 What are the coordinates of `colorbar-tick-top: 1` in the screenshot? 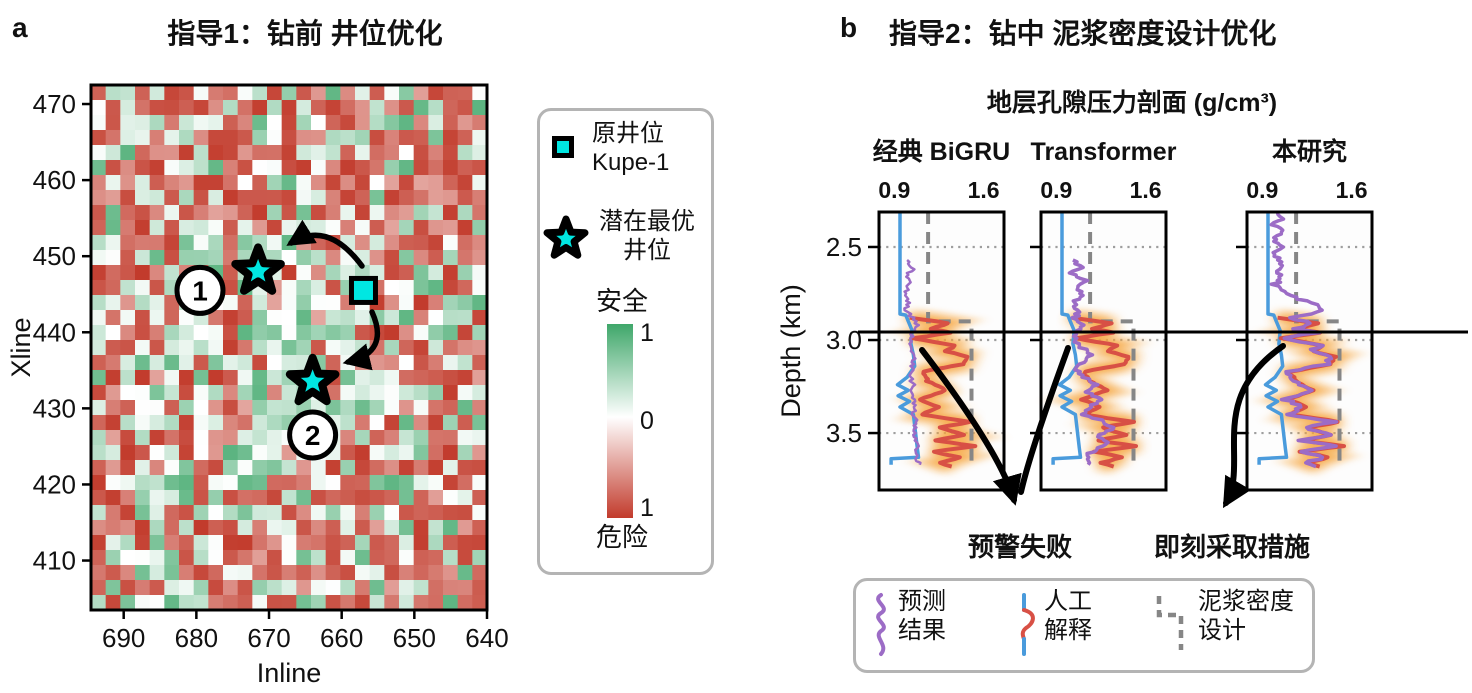 It's located at (647, 333).